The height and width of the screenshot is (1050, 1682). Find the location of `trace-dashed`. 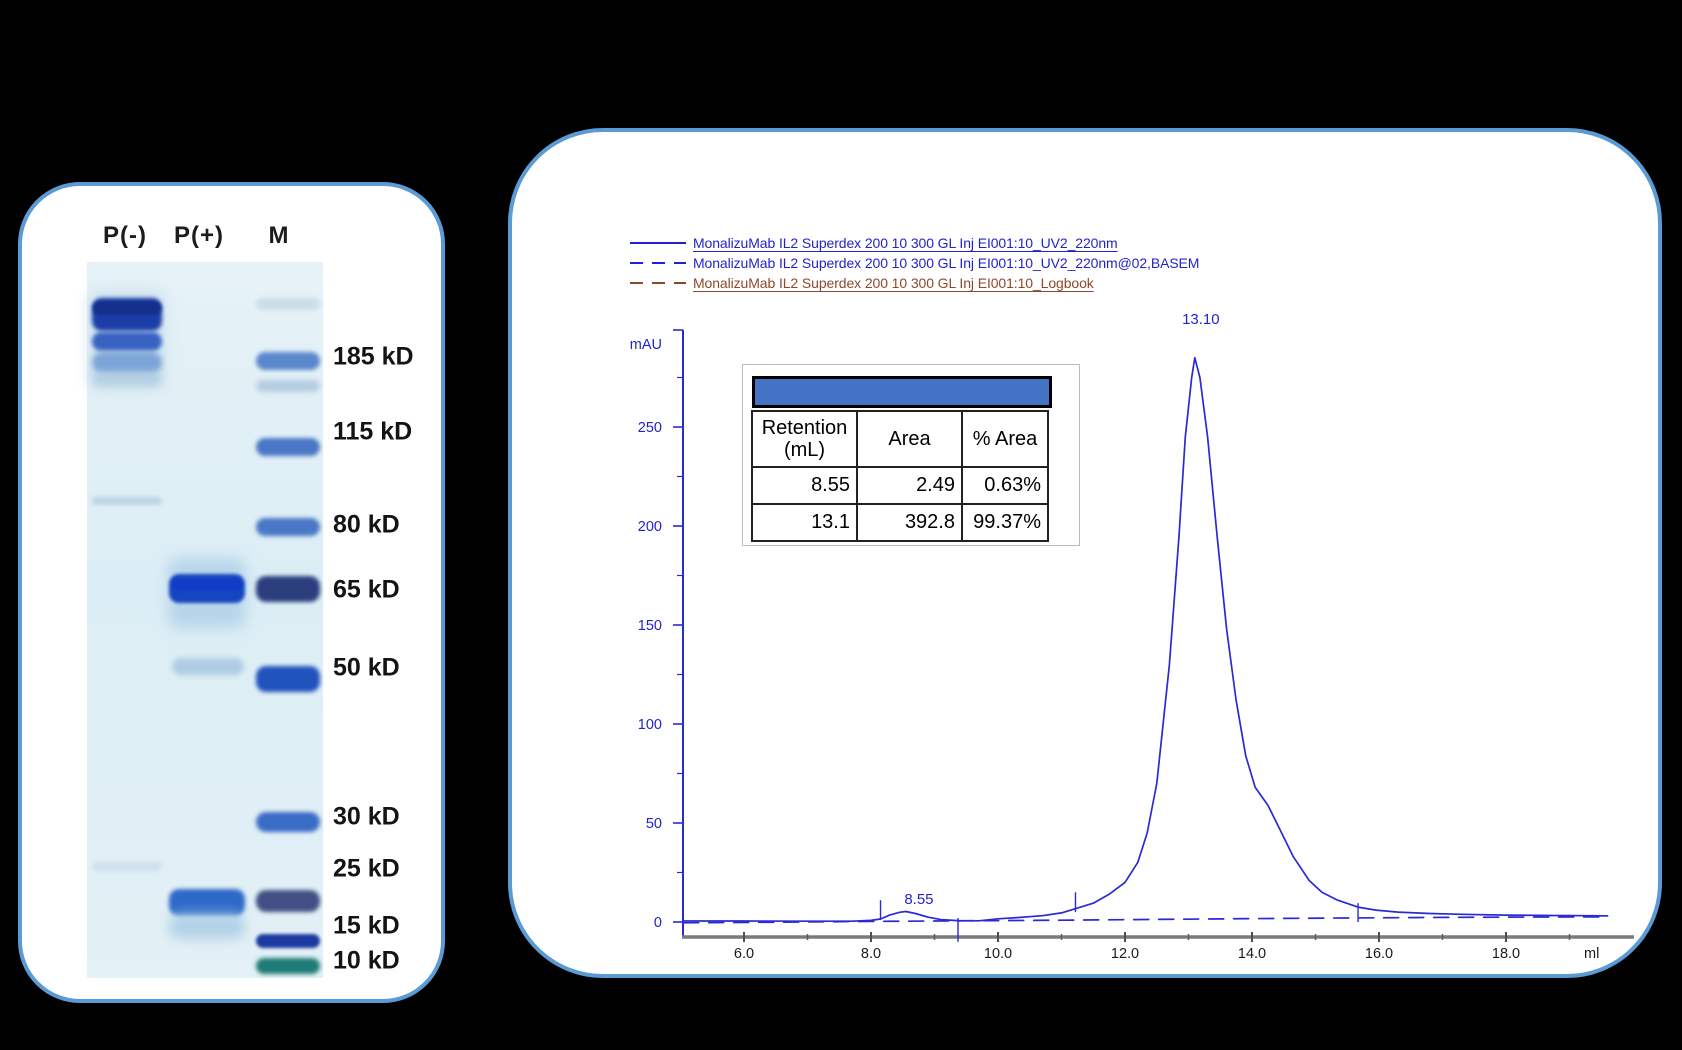

trace-dashed is located at coordinates (1145, 920).